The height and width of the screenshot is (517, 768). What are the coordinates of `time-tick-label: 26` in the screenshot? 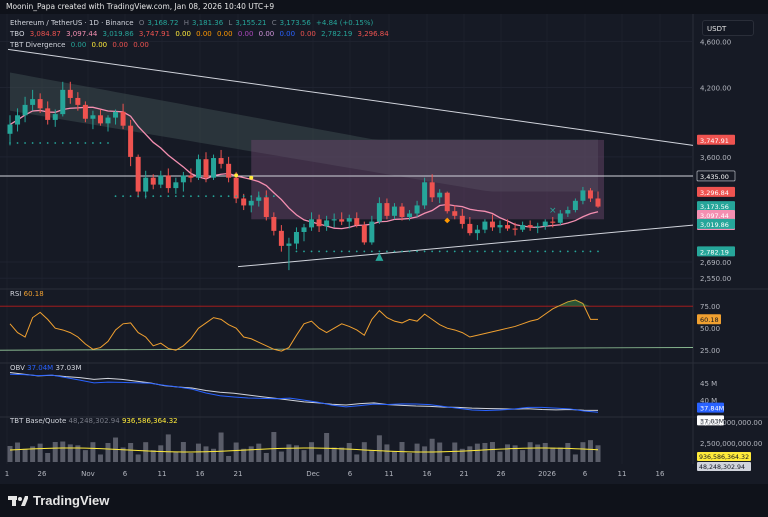 It's located at (42, 474).